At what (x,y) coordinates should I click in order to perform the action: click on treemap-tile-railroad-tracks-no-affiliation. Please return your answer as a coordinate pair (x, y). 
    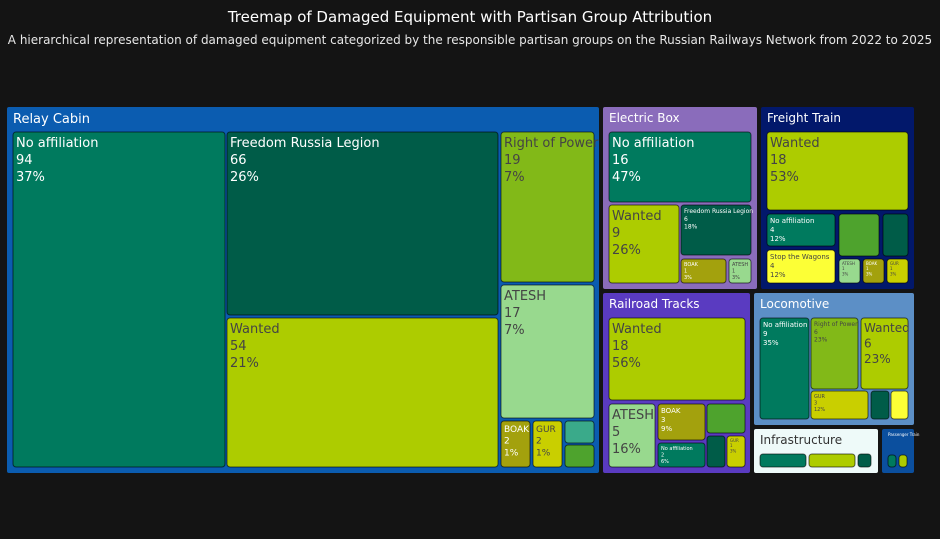
    Looking at the image, I should click on (681, 455).